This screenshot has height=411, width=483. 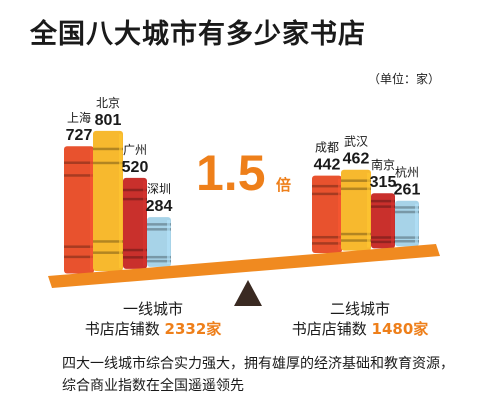 What do you see at coordinates (153, 319) in the screenshot?
I see `group-label-tier1: 一线城市 书店店铺数 2332家` at bounding box center [153, 319].